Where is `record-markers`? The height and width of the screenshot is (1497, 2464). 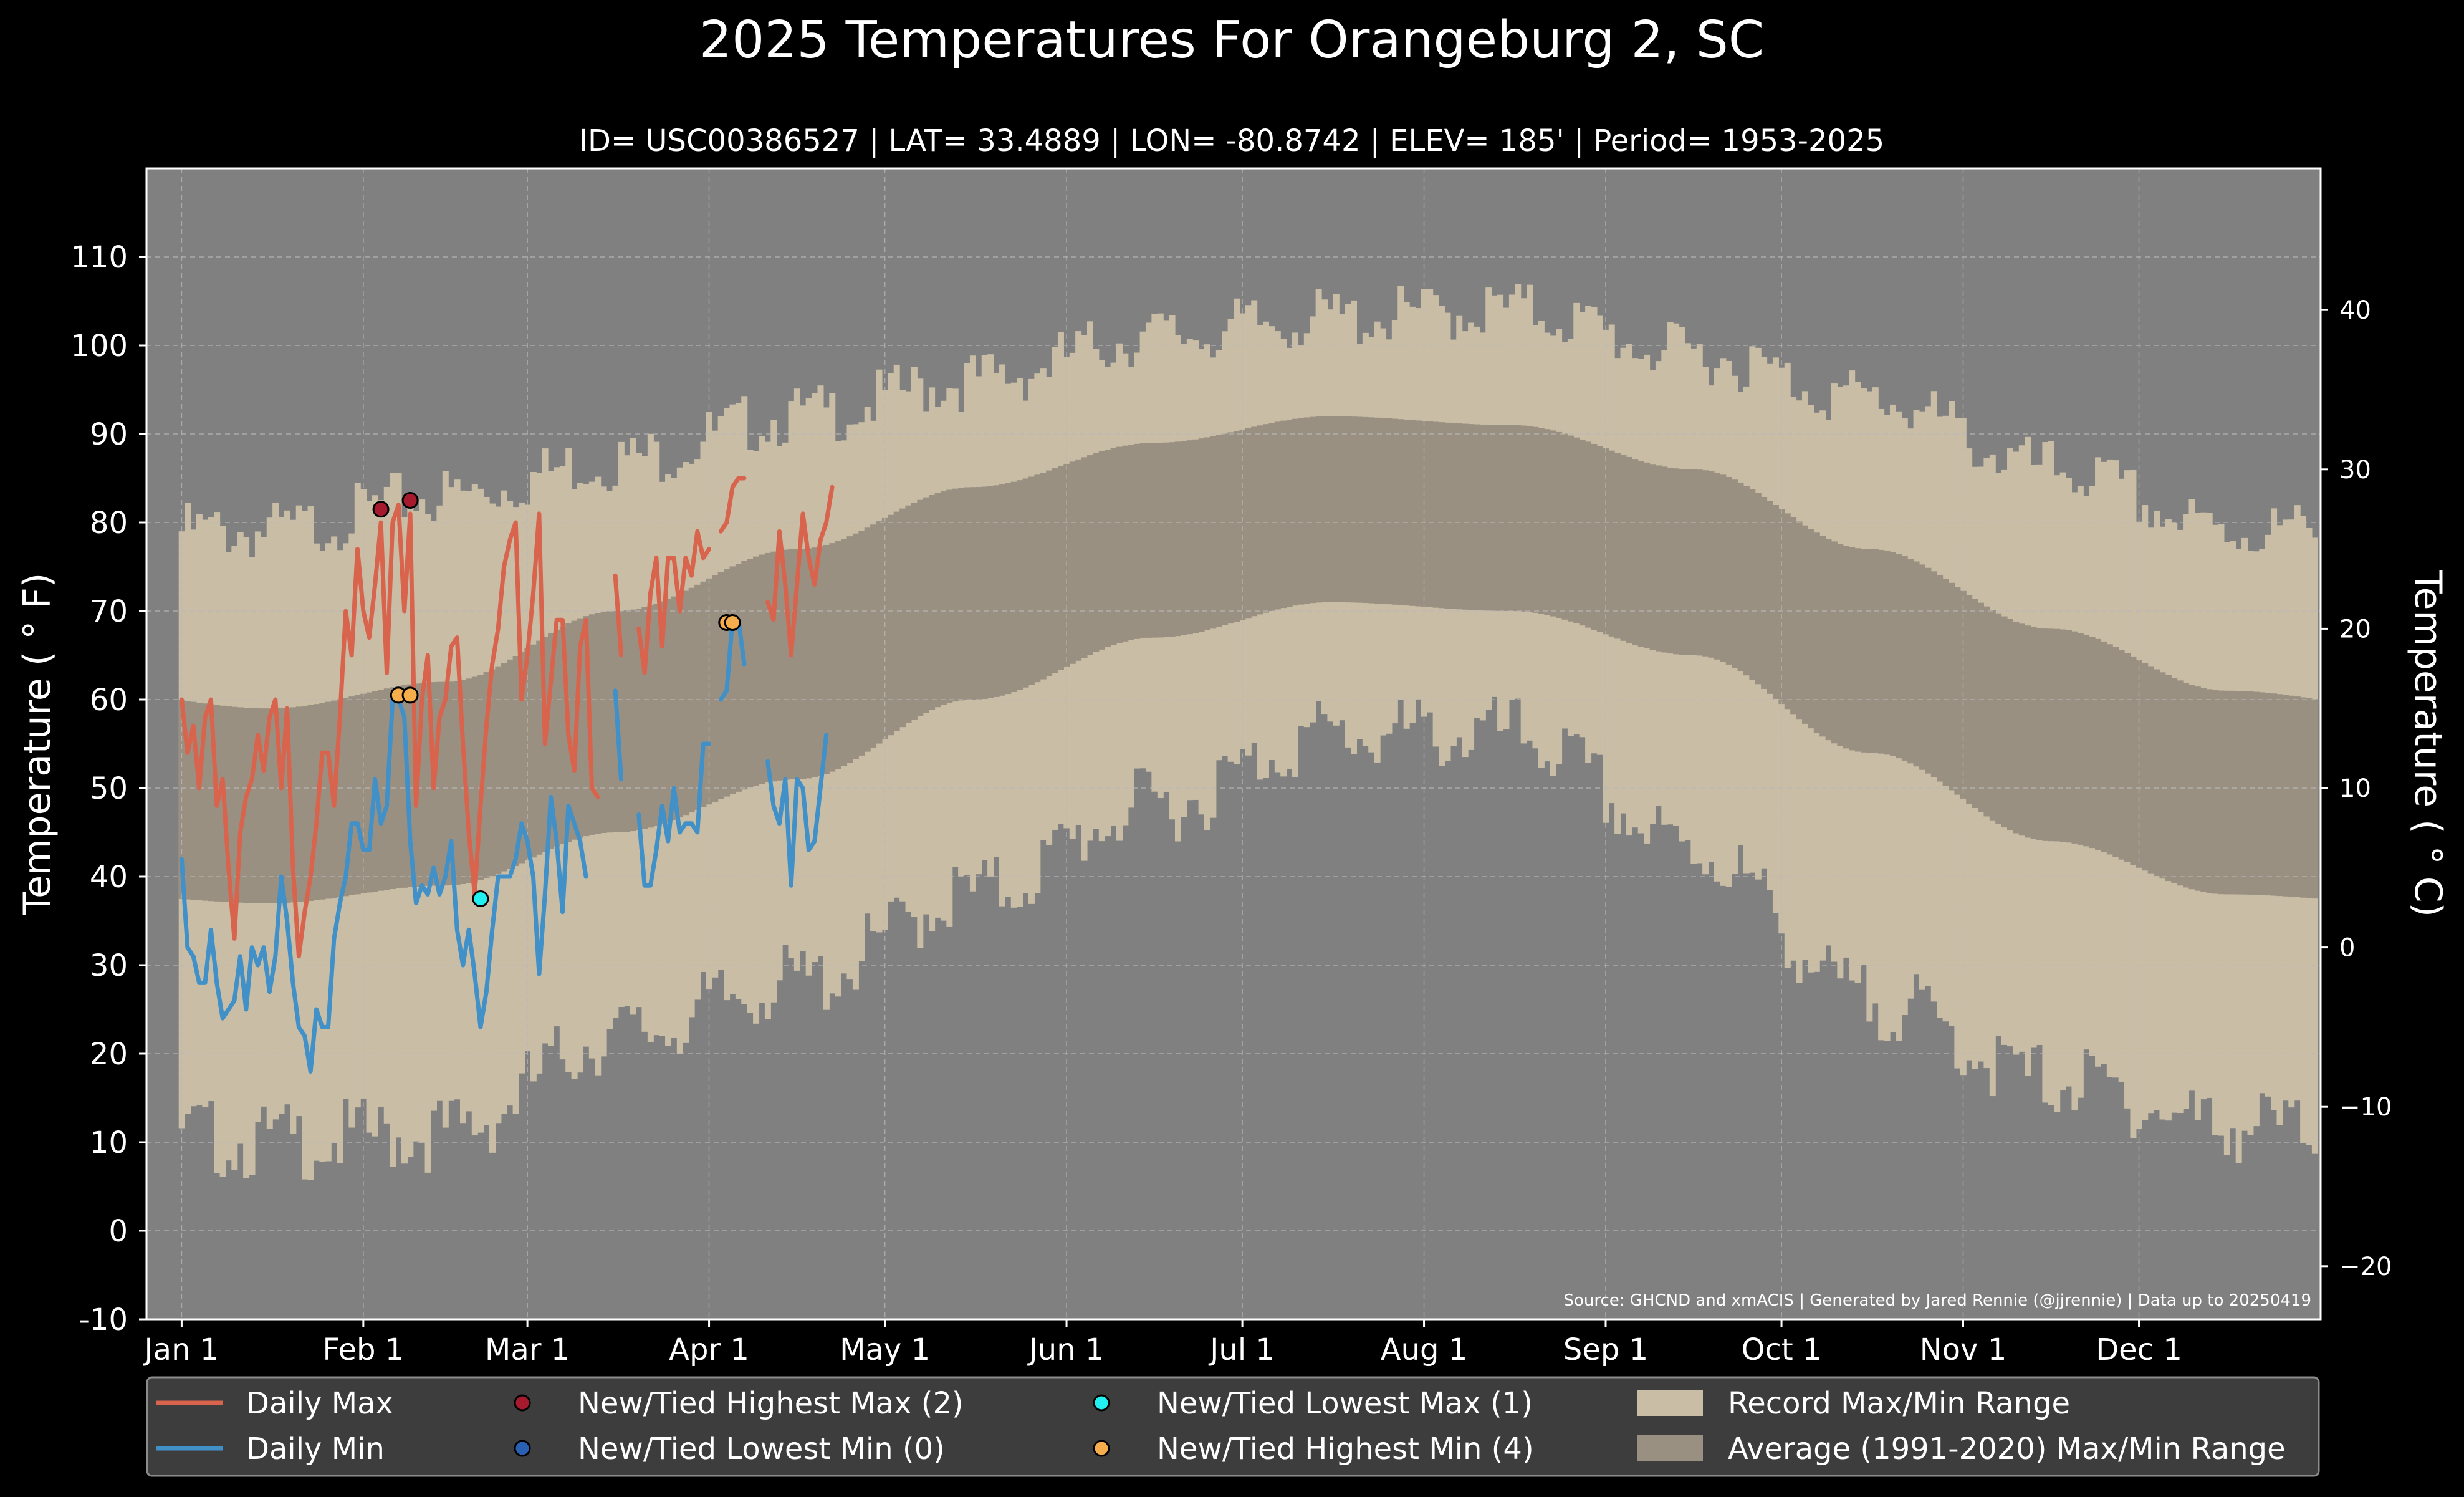
record-markers is located at coordinates (556, 699).